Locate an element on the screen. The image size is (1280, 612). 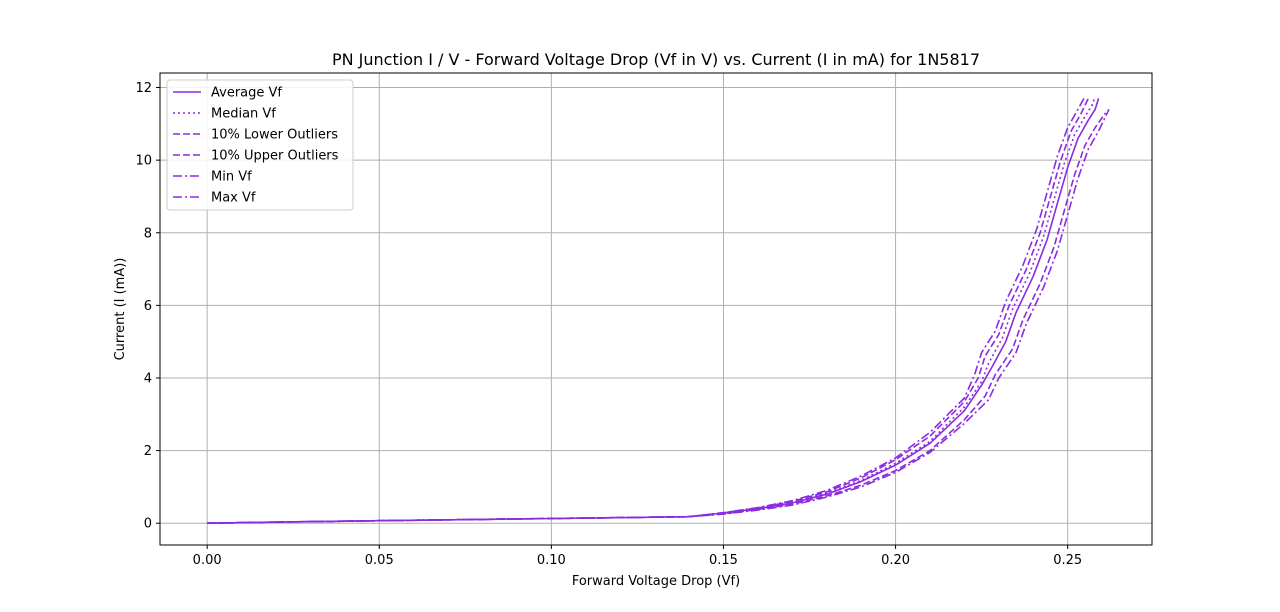
x-tick-label: 0.20 is located at coordinates (895, 560).